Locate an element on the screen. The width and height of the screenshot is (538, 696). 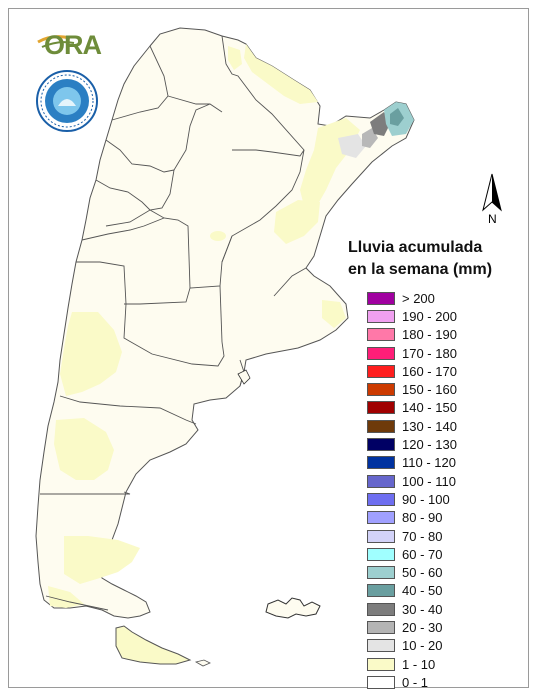
legend-item: 180 - 190 is located at coordinates (412, 335).